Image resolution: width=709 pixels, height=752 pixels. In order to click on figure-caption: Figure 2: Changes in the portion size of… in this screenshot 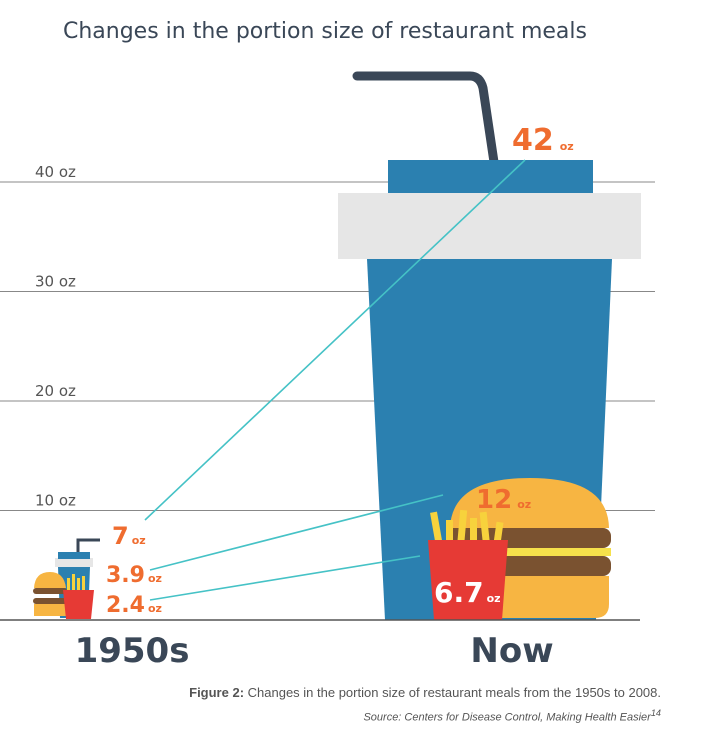, I will do `click(425, 705)`.